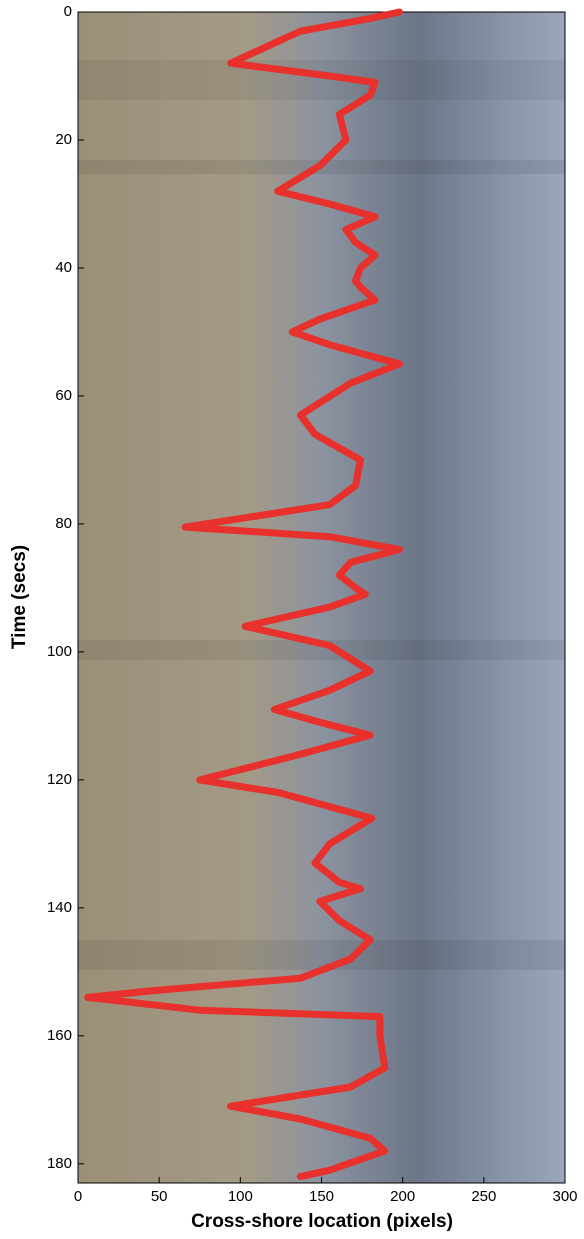  What do you see at coordinates (19, 597) in the screenshot?
I see `y-axis-label: Time (secs)` at bounding box center [19, 597].